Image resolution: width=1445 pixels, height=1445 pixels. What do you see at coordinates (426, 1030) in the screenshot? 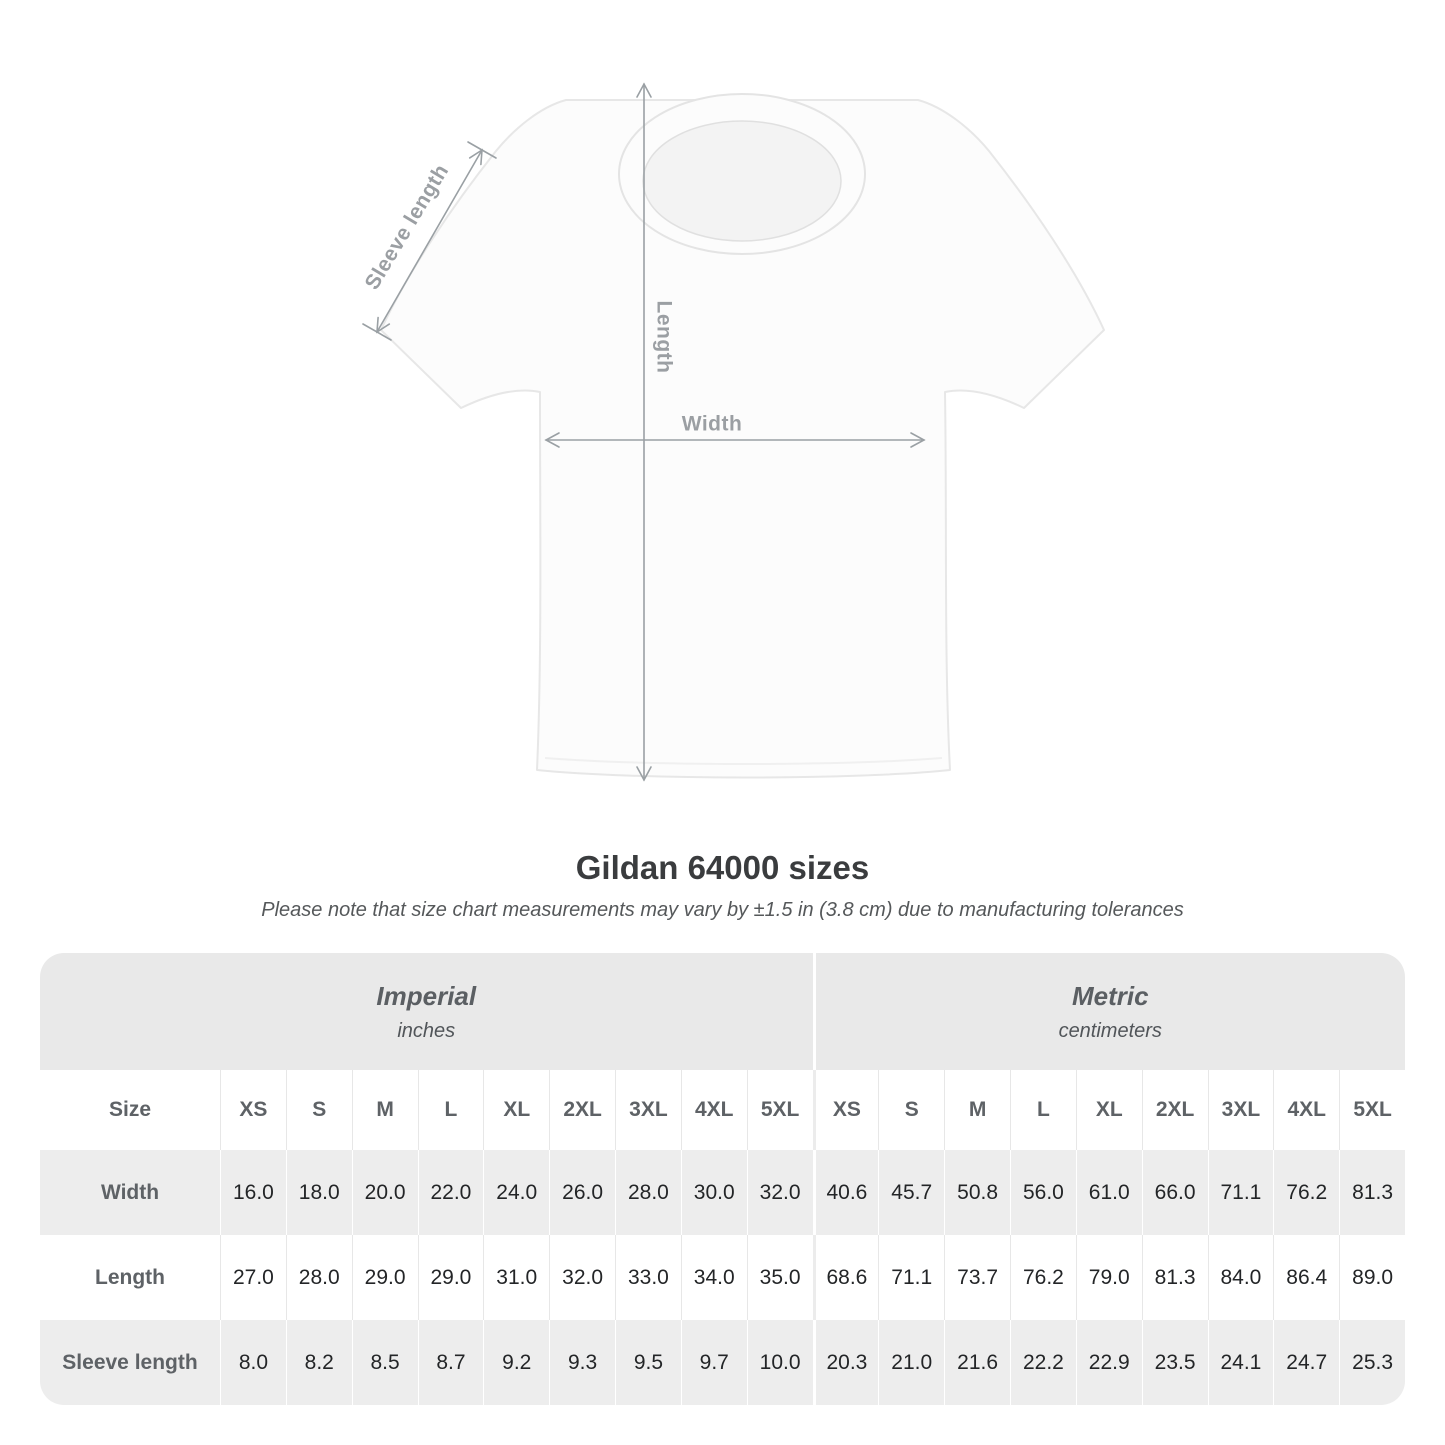
I see `imperial-group-unit: inches` at bounding box center [426, 1030].